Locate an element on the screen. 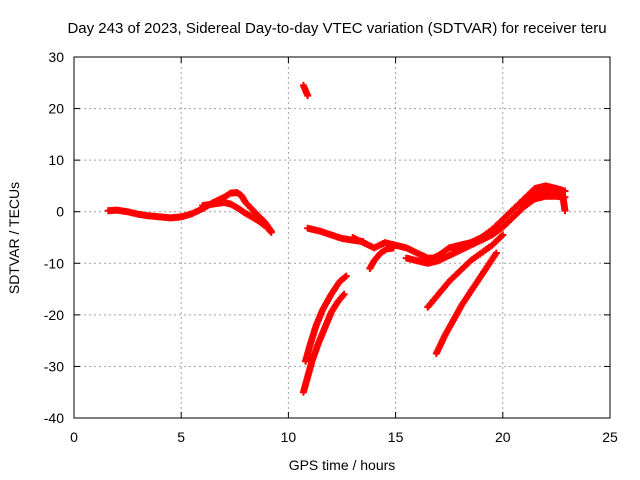  y-tick-label: -20 is located at coordinates (54, 315).